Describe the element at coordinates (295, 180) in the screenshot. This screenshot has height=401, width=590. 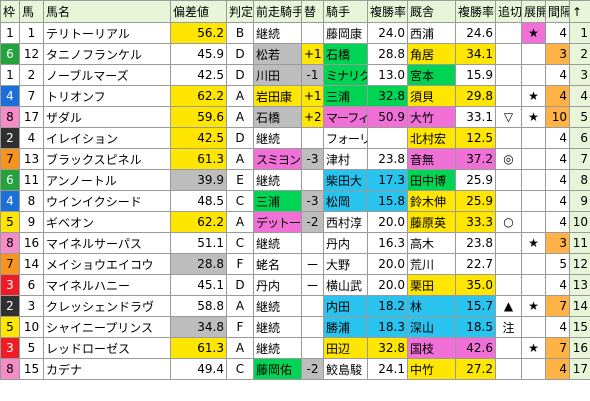
I see `table-row: 6 11 アンノートル 39.9 E 継続 柴田大 17.3 田中博 25.9 4 8` at that location.